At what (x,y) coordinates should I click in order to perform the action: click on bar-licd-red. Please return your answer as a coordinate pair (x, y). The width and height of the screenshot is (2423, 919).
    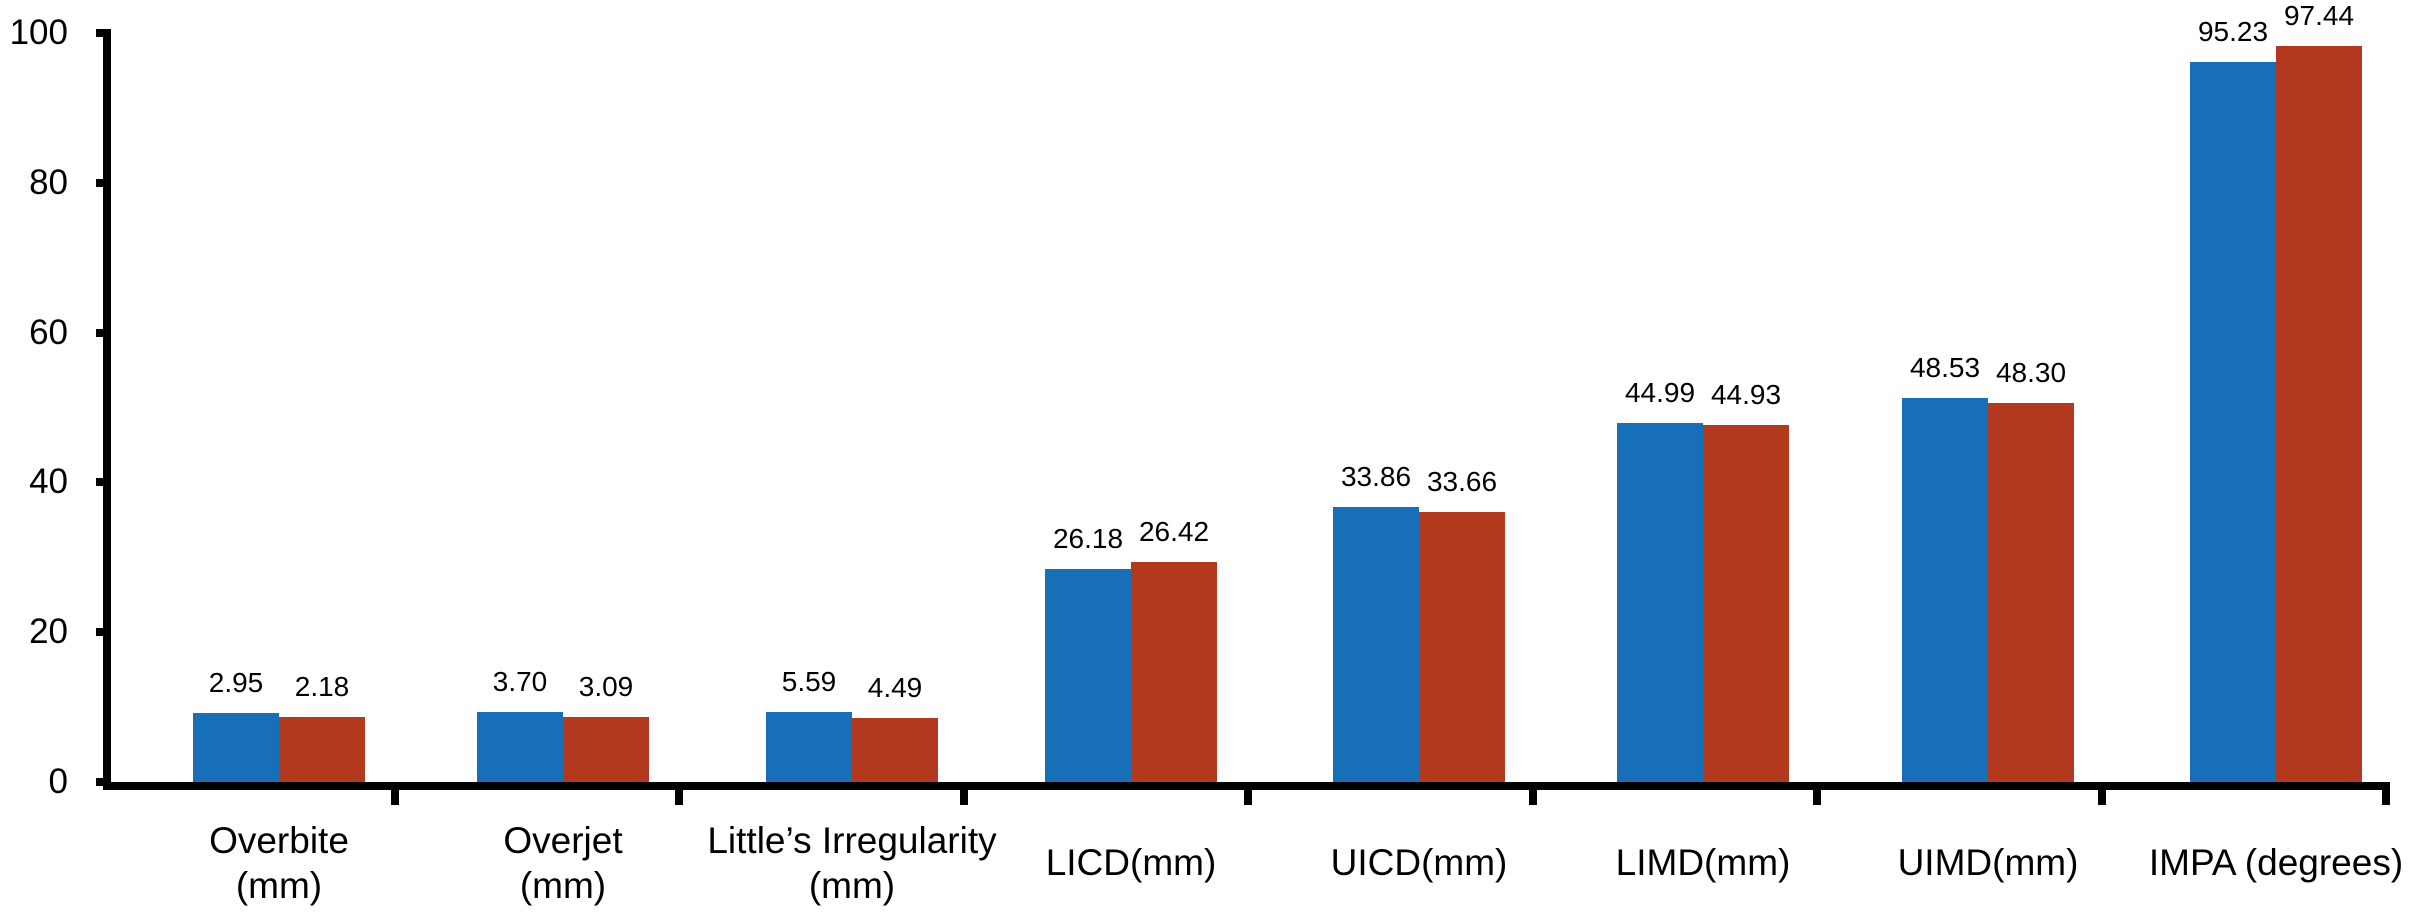
    Looking at the image, I should click on (1174, 672).